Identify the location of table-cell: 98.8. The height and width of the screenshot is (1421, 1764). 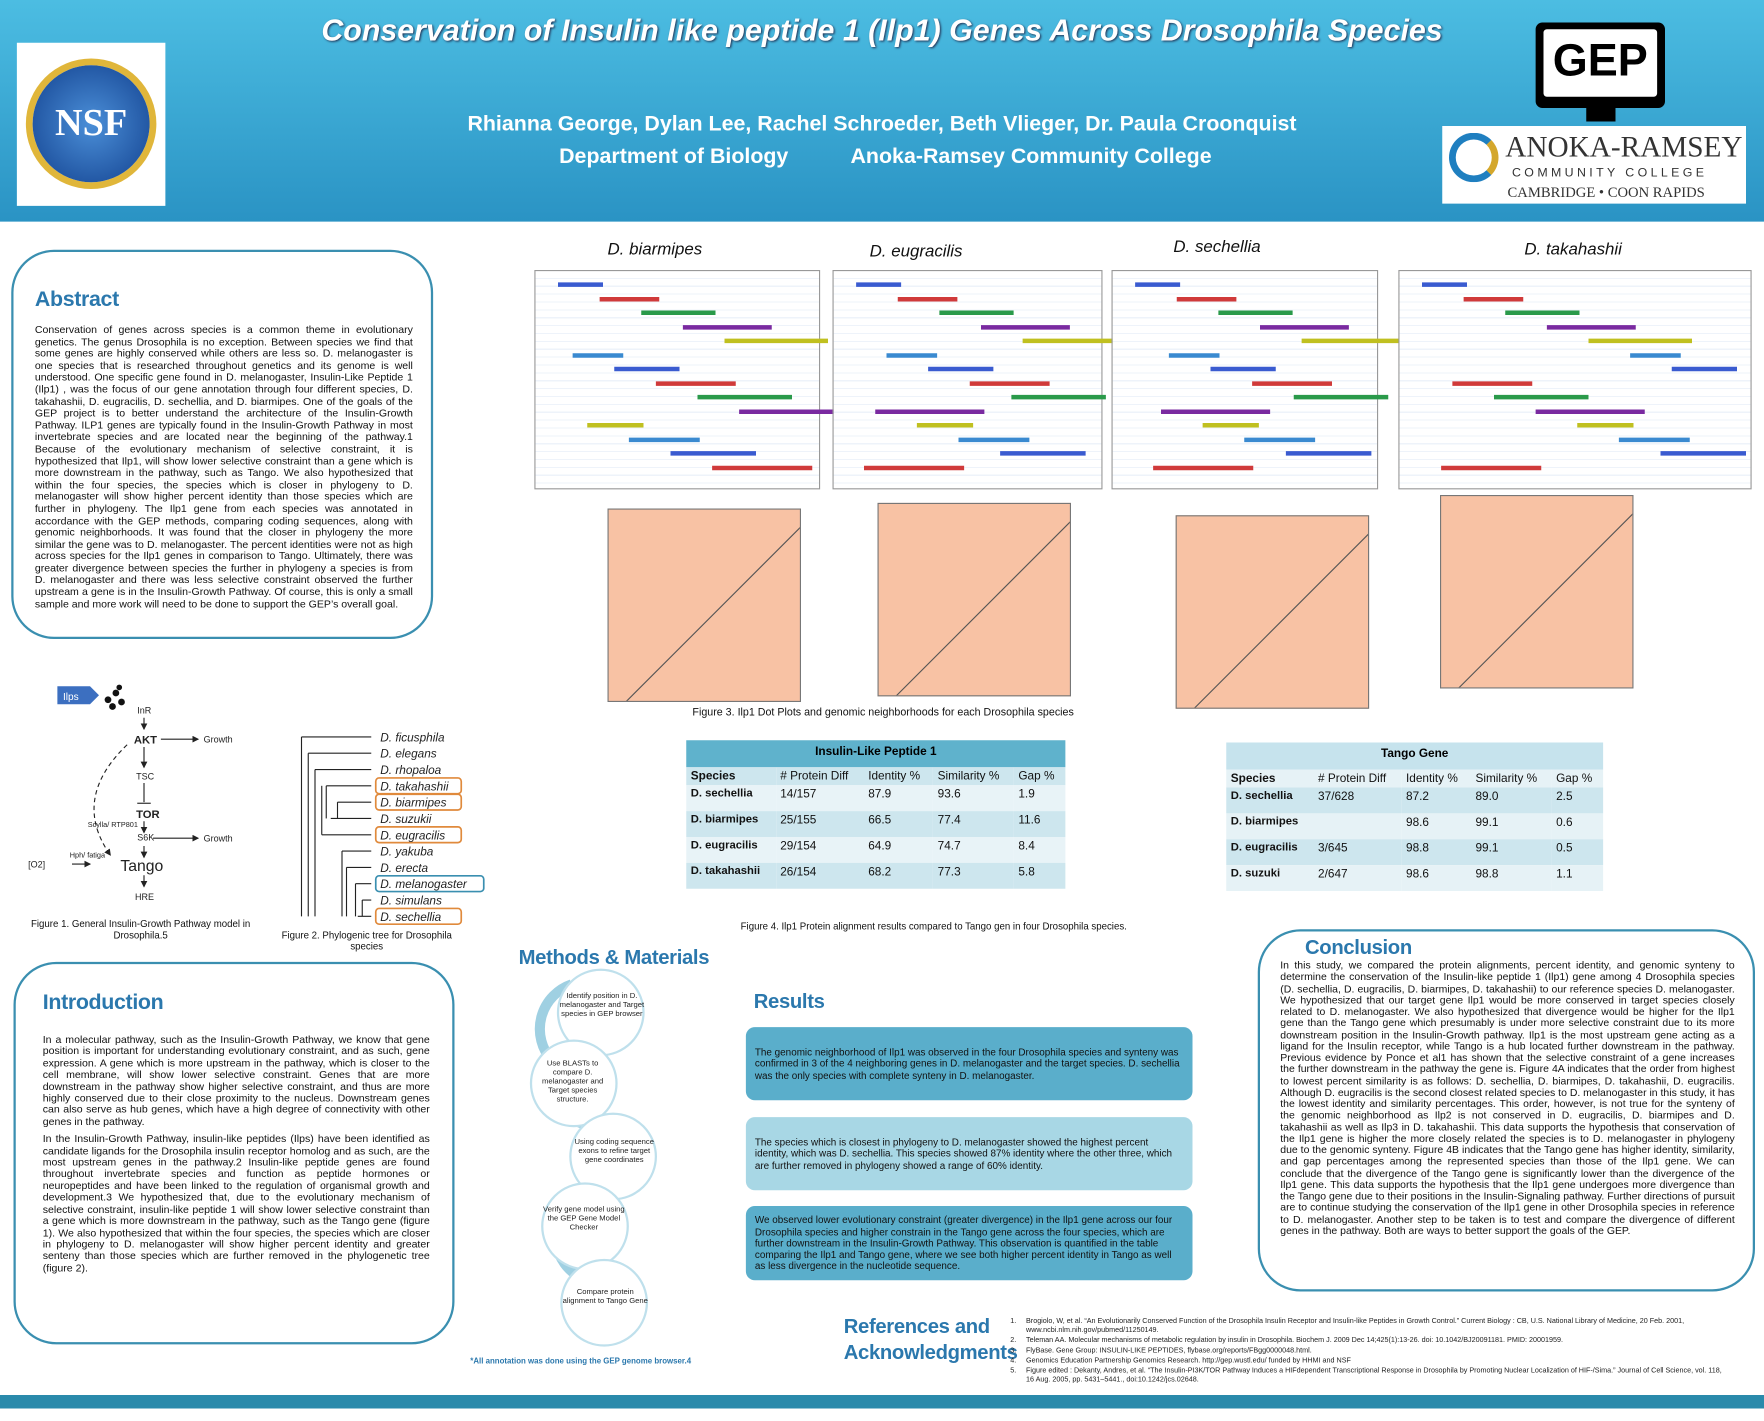
(1417, 848).